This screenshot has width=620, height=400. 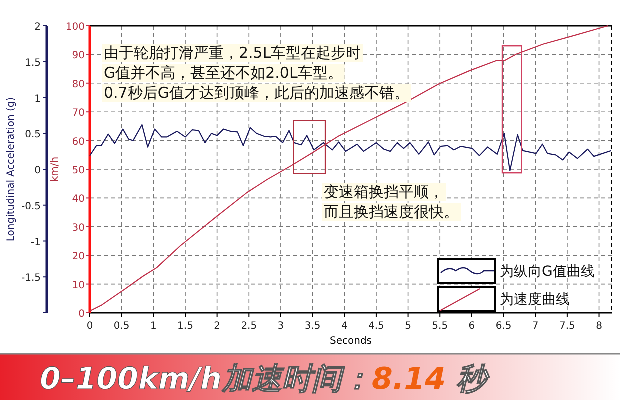 What do you see at coordinates (90, 326) in the screenshot?
I see `x-tick-label: 0` at bounding box center [90, 326].